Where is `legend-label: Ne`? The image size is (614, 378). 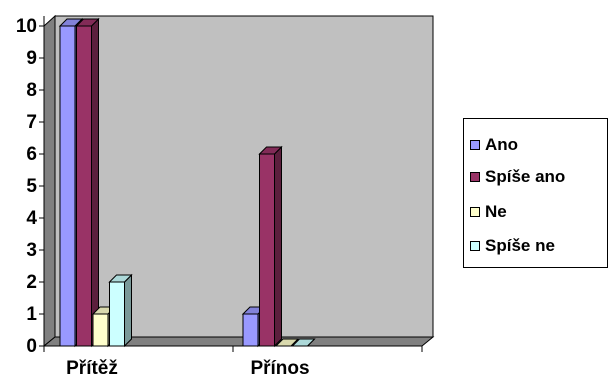 legend-label: Ne is located at coordinates (496, 211).